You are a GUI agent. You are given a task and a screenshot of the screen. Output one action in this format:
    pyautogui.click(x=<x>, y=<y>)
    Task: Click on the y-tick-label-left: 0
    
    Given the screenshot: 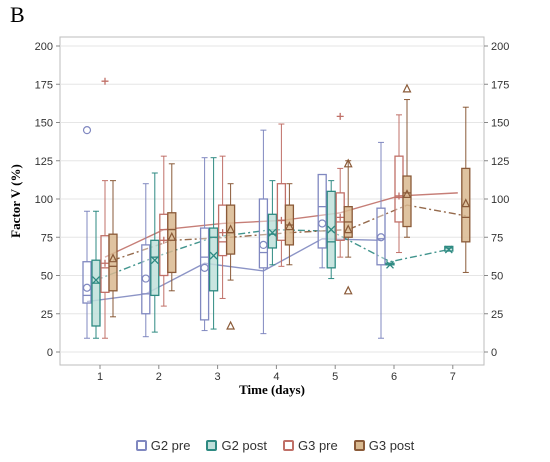 What is the action you would take?
    pyautogui.click(x=50, y=353)
    